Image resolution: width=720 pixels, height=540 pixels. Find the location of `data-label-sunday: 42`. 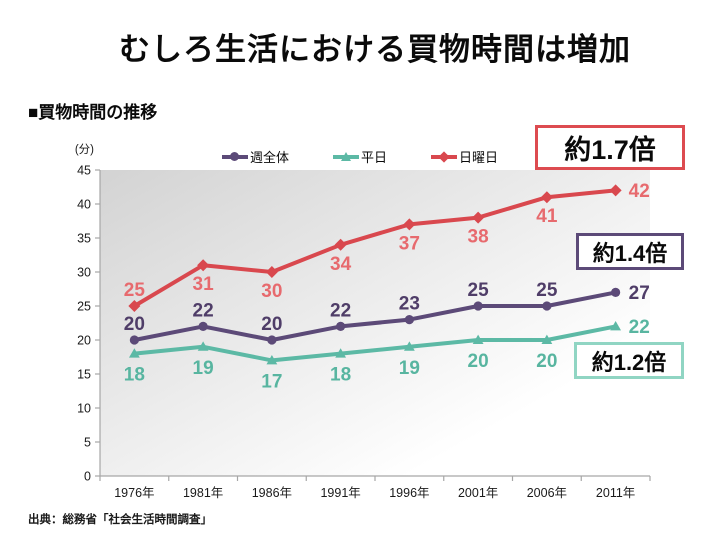

data-label-sunday: 42 is located at coordinates (639, 191).